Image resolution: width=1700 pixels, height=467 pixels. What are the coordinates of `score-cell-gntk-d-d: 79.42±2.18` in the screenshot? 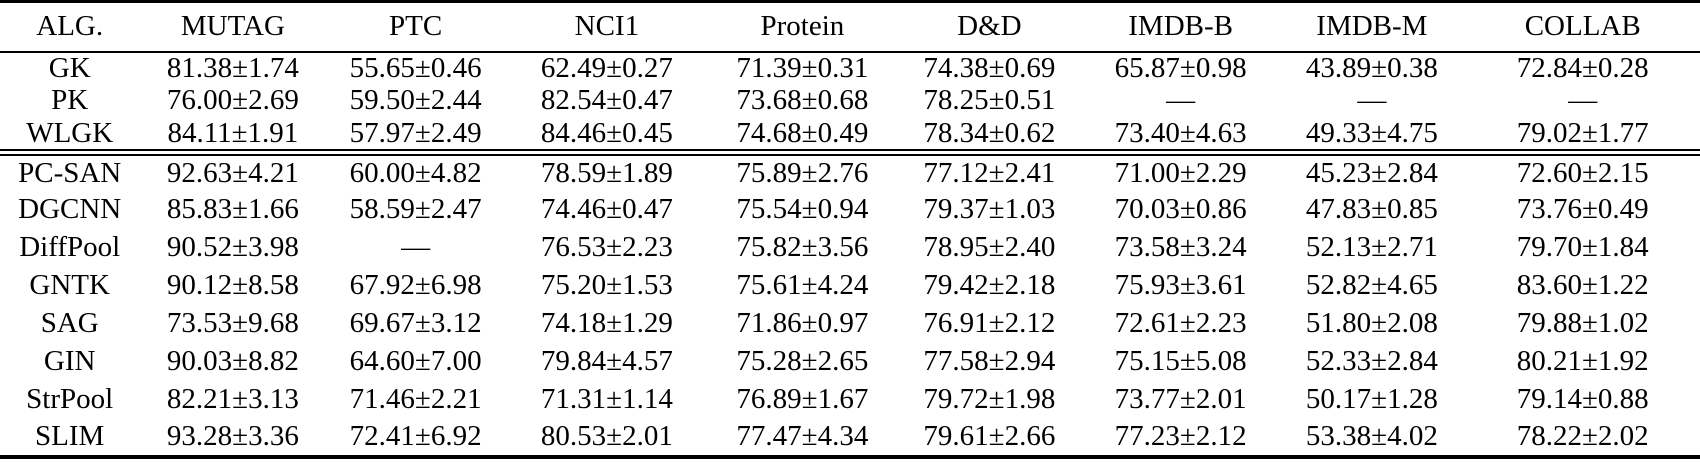 It's located at (989, 284).